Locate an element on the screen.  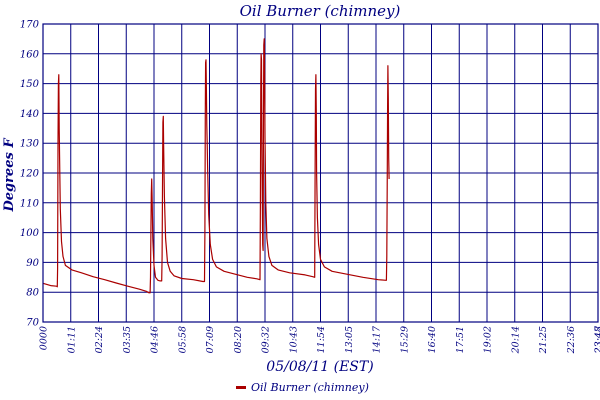
x-tick-label: 02:24 is located at coordinates (99, 339).